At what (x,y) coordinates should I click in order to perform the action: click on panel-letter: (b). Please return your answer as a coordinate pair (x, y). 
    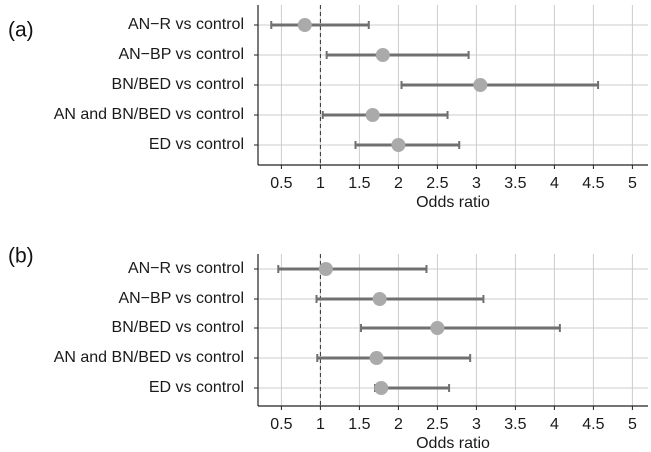
    Looking at the image, I should click on (21, 256).